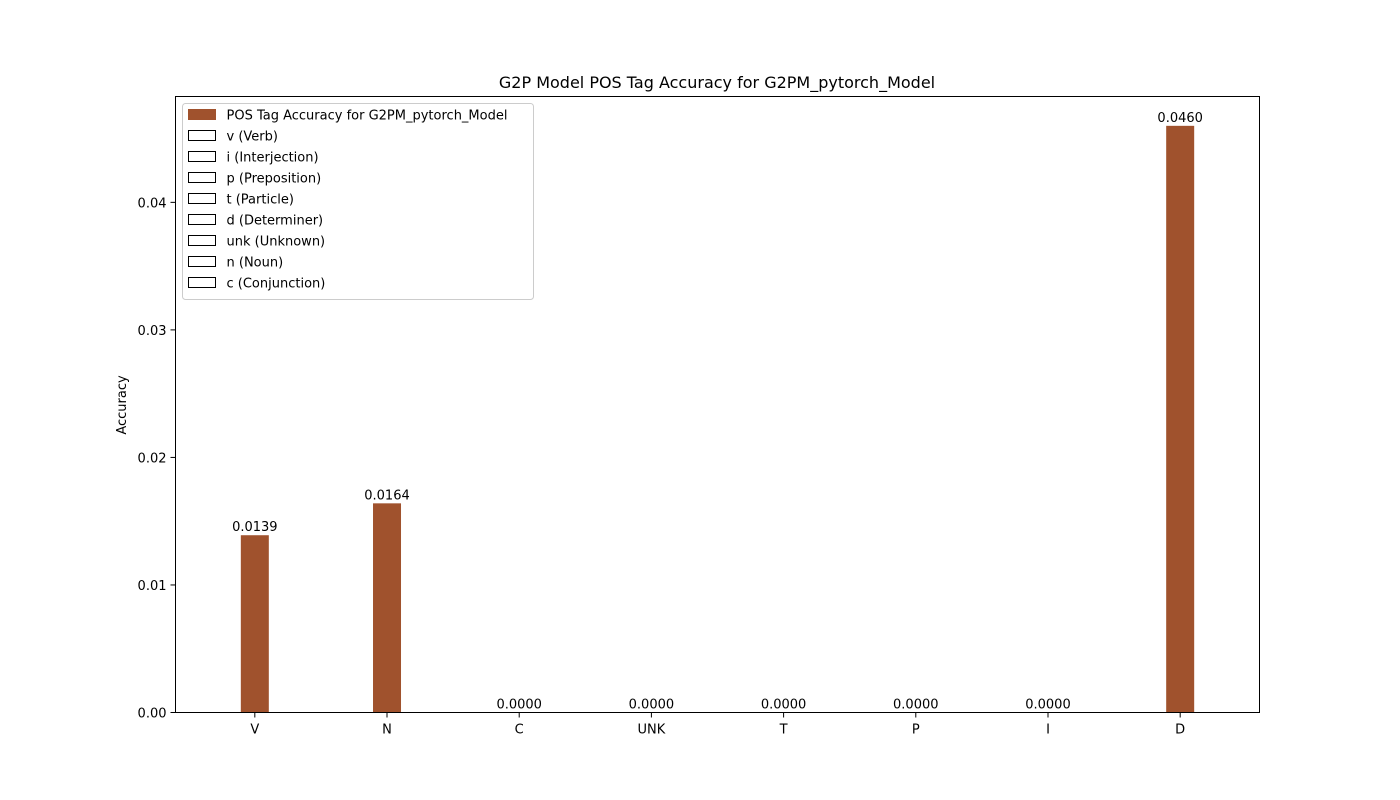 This screenshot has width=1400, height=800. I want to click on legend-swatch-v-verb, so click(202, 135).